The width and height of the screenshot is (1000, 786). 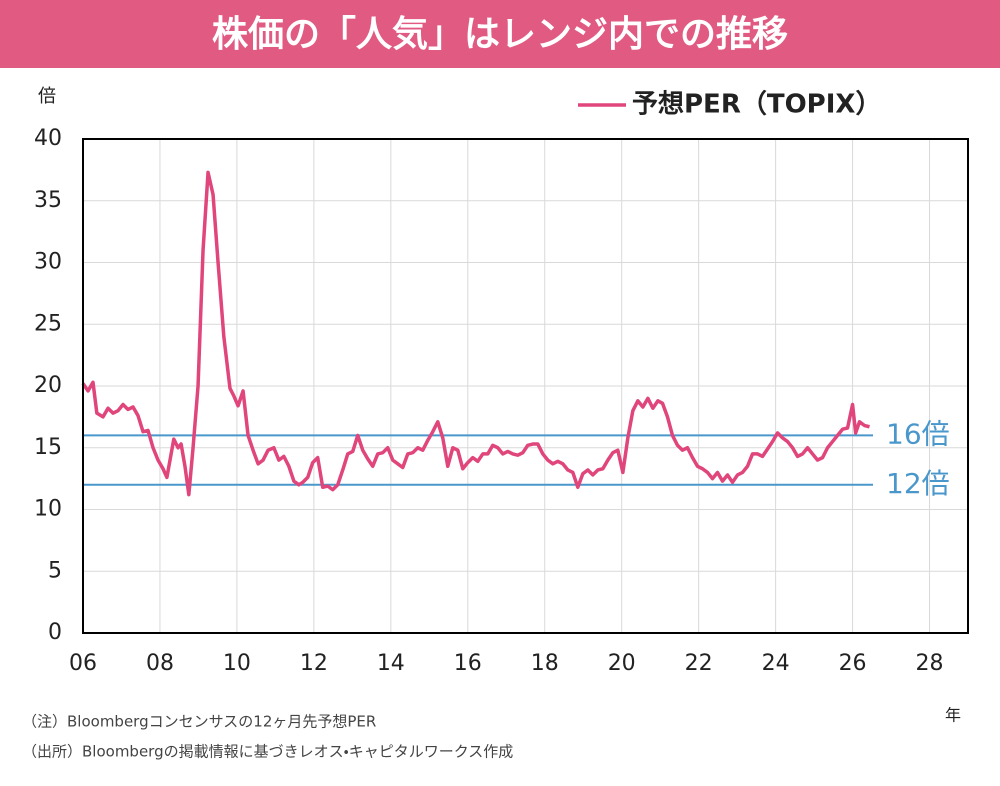 I want to click on reference-label: 12倍, so click(x=918, y=483).